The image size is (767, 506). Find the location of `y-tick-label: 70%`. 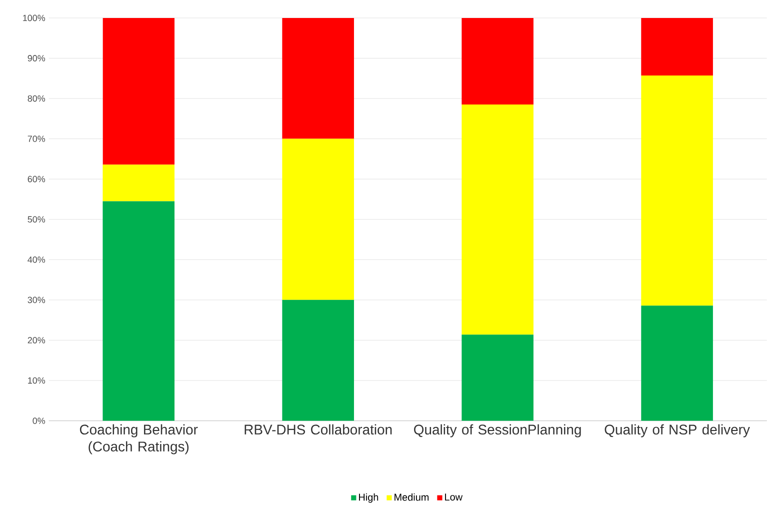

y-tick-label: 70% is located at coordinates (37, 139).